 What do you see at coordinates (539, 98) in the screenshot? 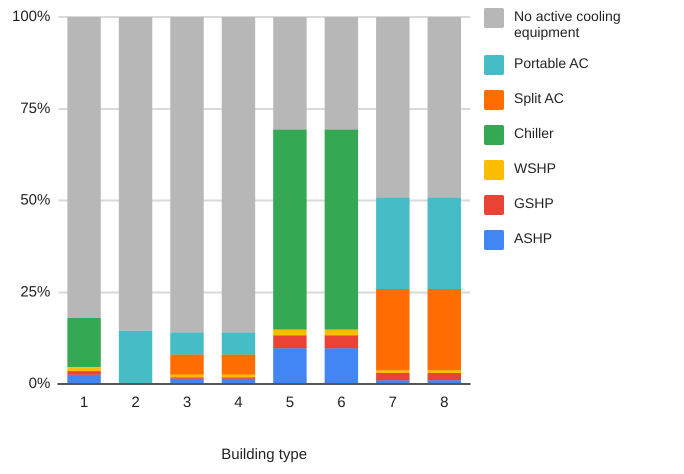
I see `legend-label: Split AC` at bounding box center [539, 98].